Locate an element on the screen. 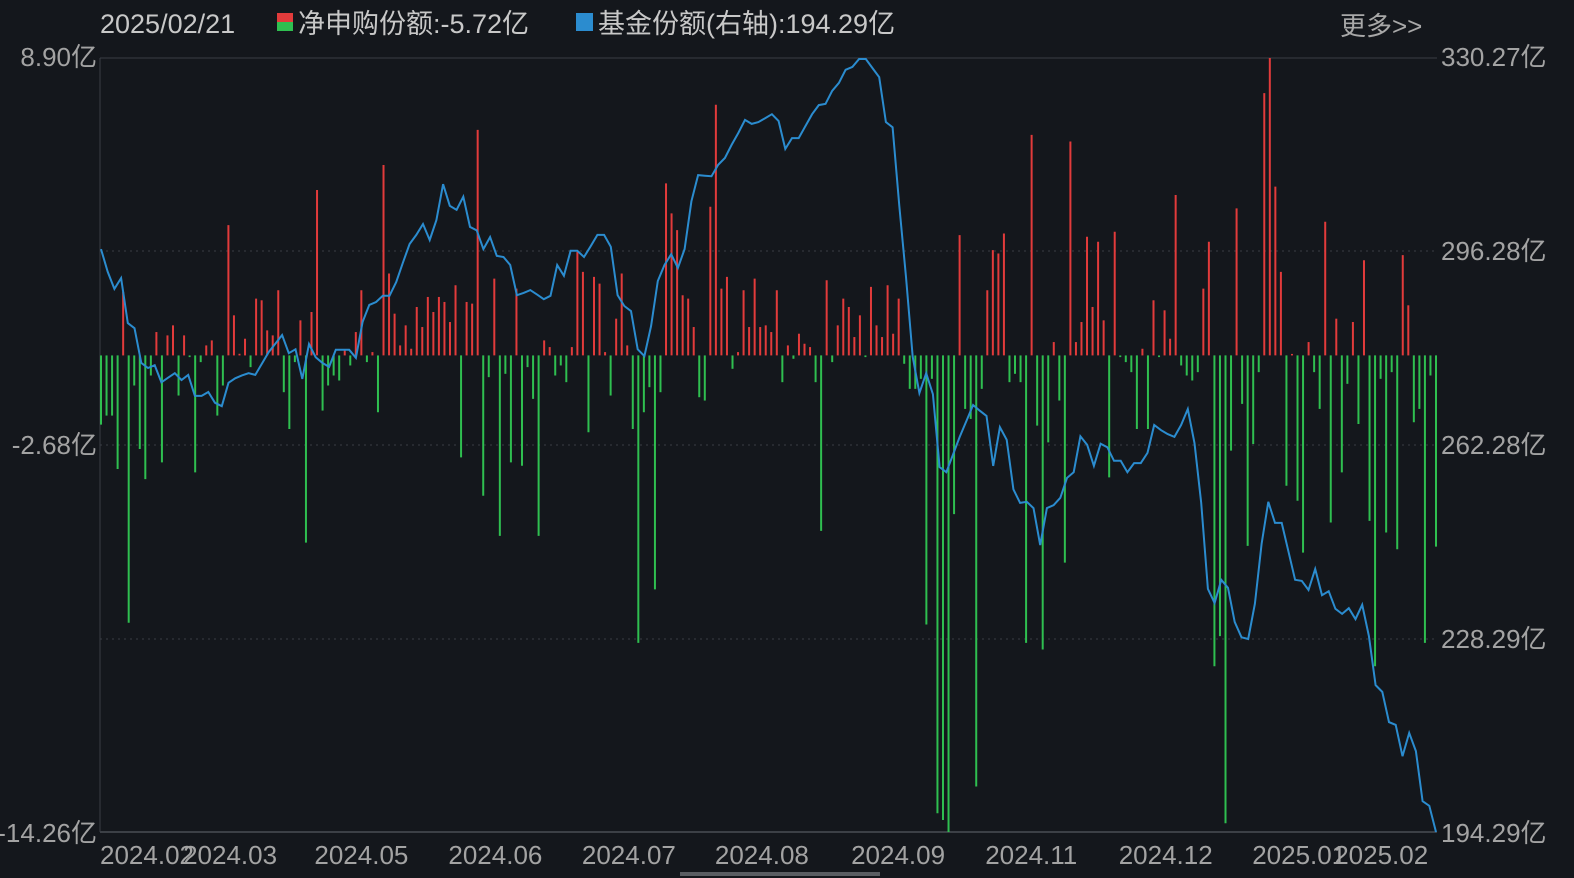  legend-swatch-positive is located at coordinates (285, 17).